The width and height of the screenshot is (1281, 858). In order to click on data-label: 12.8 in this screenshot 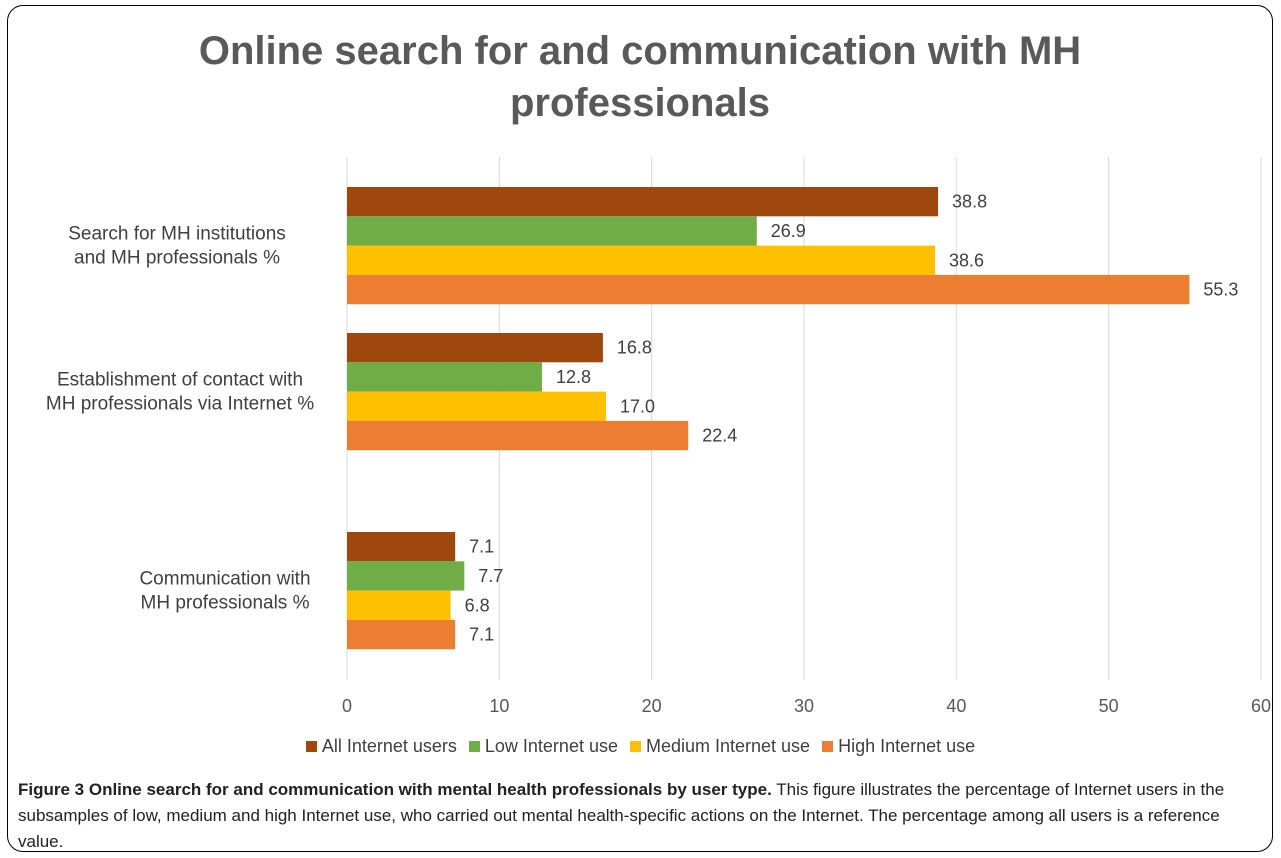, I will do `click(573, 377)`.